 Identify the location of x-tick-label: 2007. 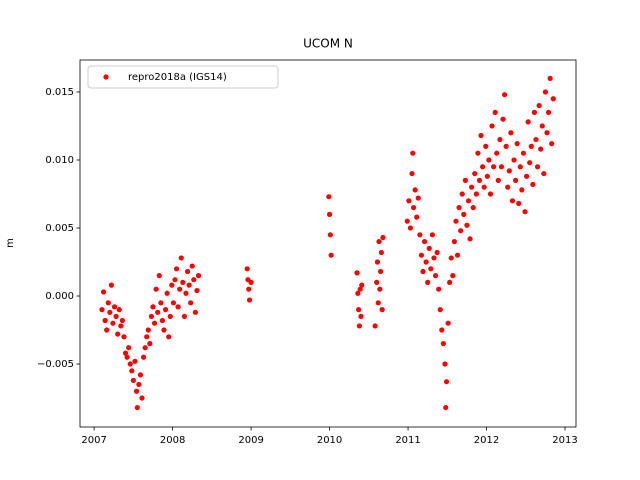
(93, 440).